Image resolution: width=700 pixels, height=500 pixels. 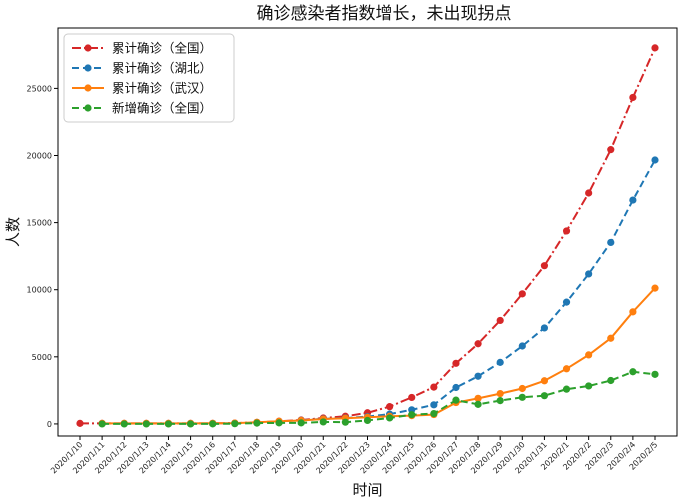 I want to click on legend-item: 累计确诊（全国）, so click(x=142, y=48).